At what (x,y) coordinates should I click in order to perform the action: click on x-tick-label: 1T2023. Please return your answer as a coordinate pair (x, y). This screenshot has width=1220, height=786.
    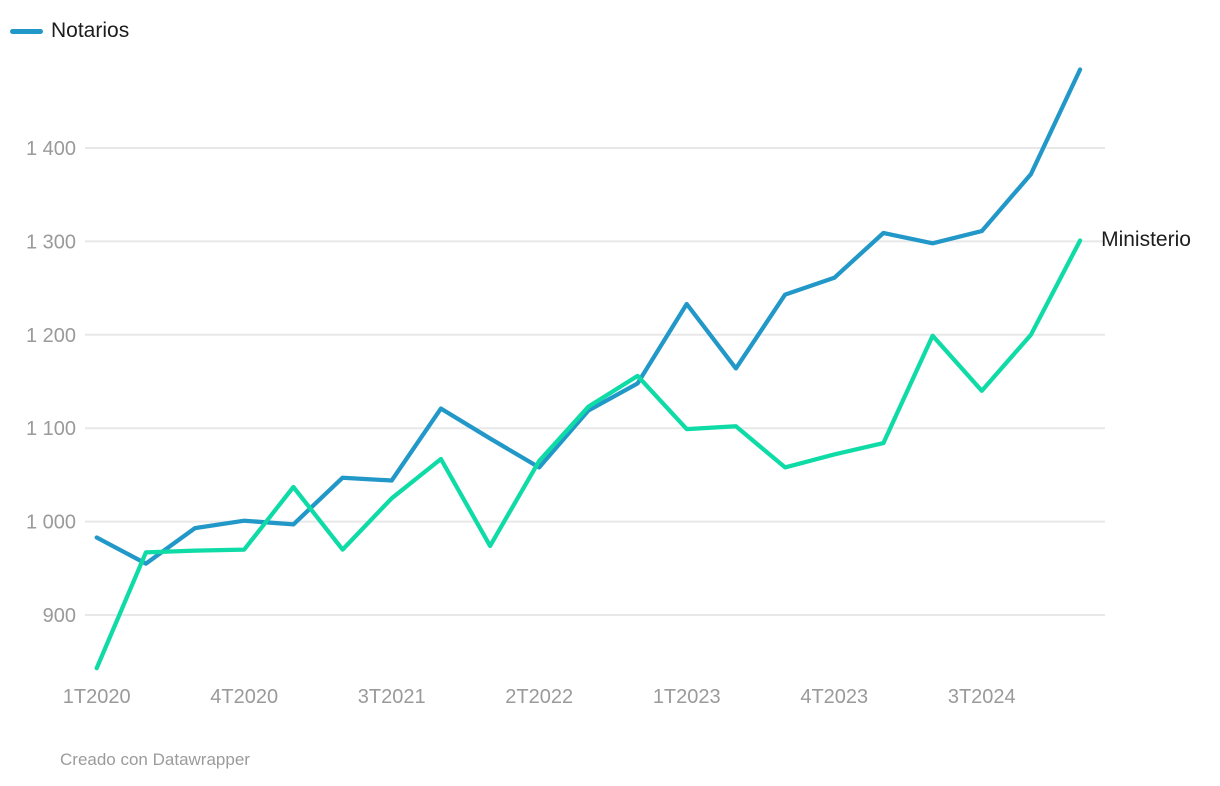
    Looking at the image, I should click on (687, 697).